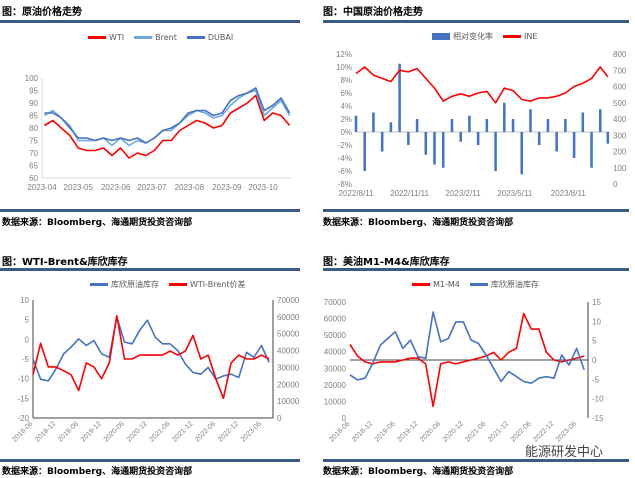 The height and width of the screenshot is (478, 635). What do you see at coordinates (409, 193) in the screenshot?
I see `x-tick-label: 2022/11/11` at bounding box center [409, 193].